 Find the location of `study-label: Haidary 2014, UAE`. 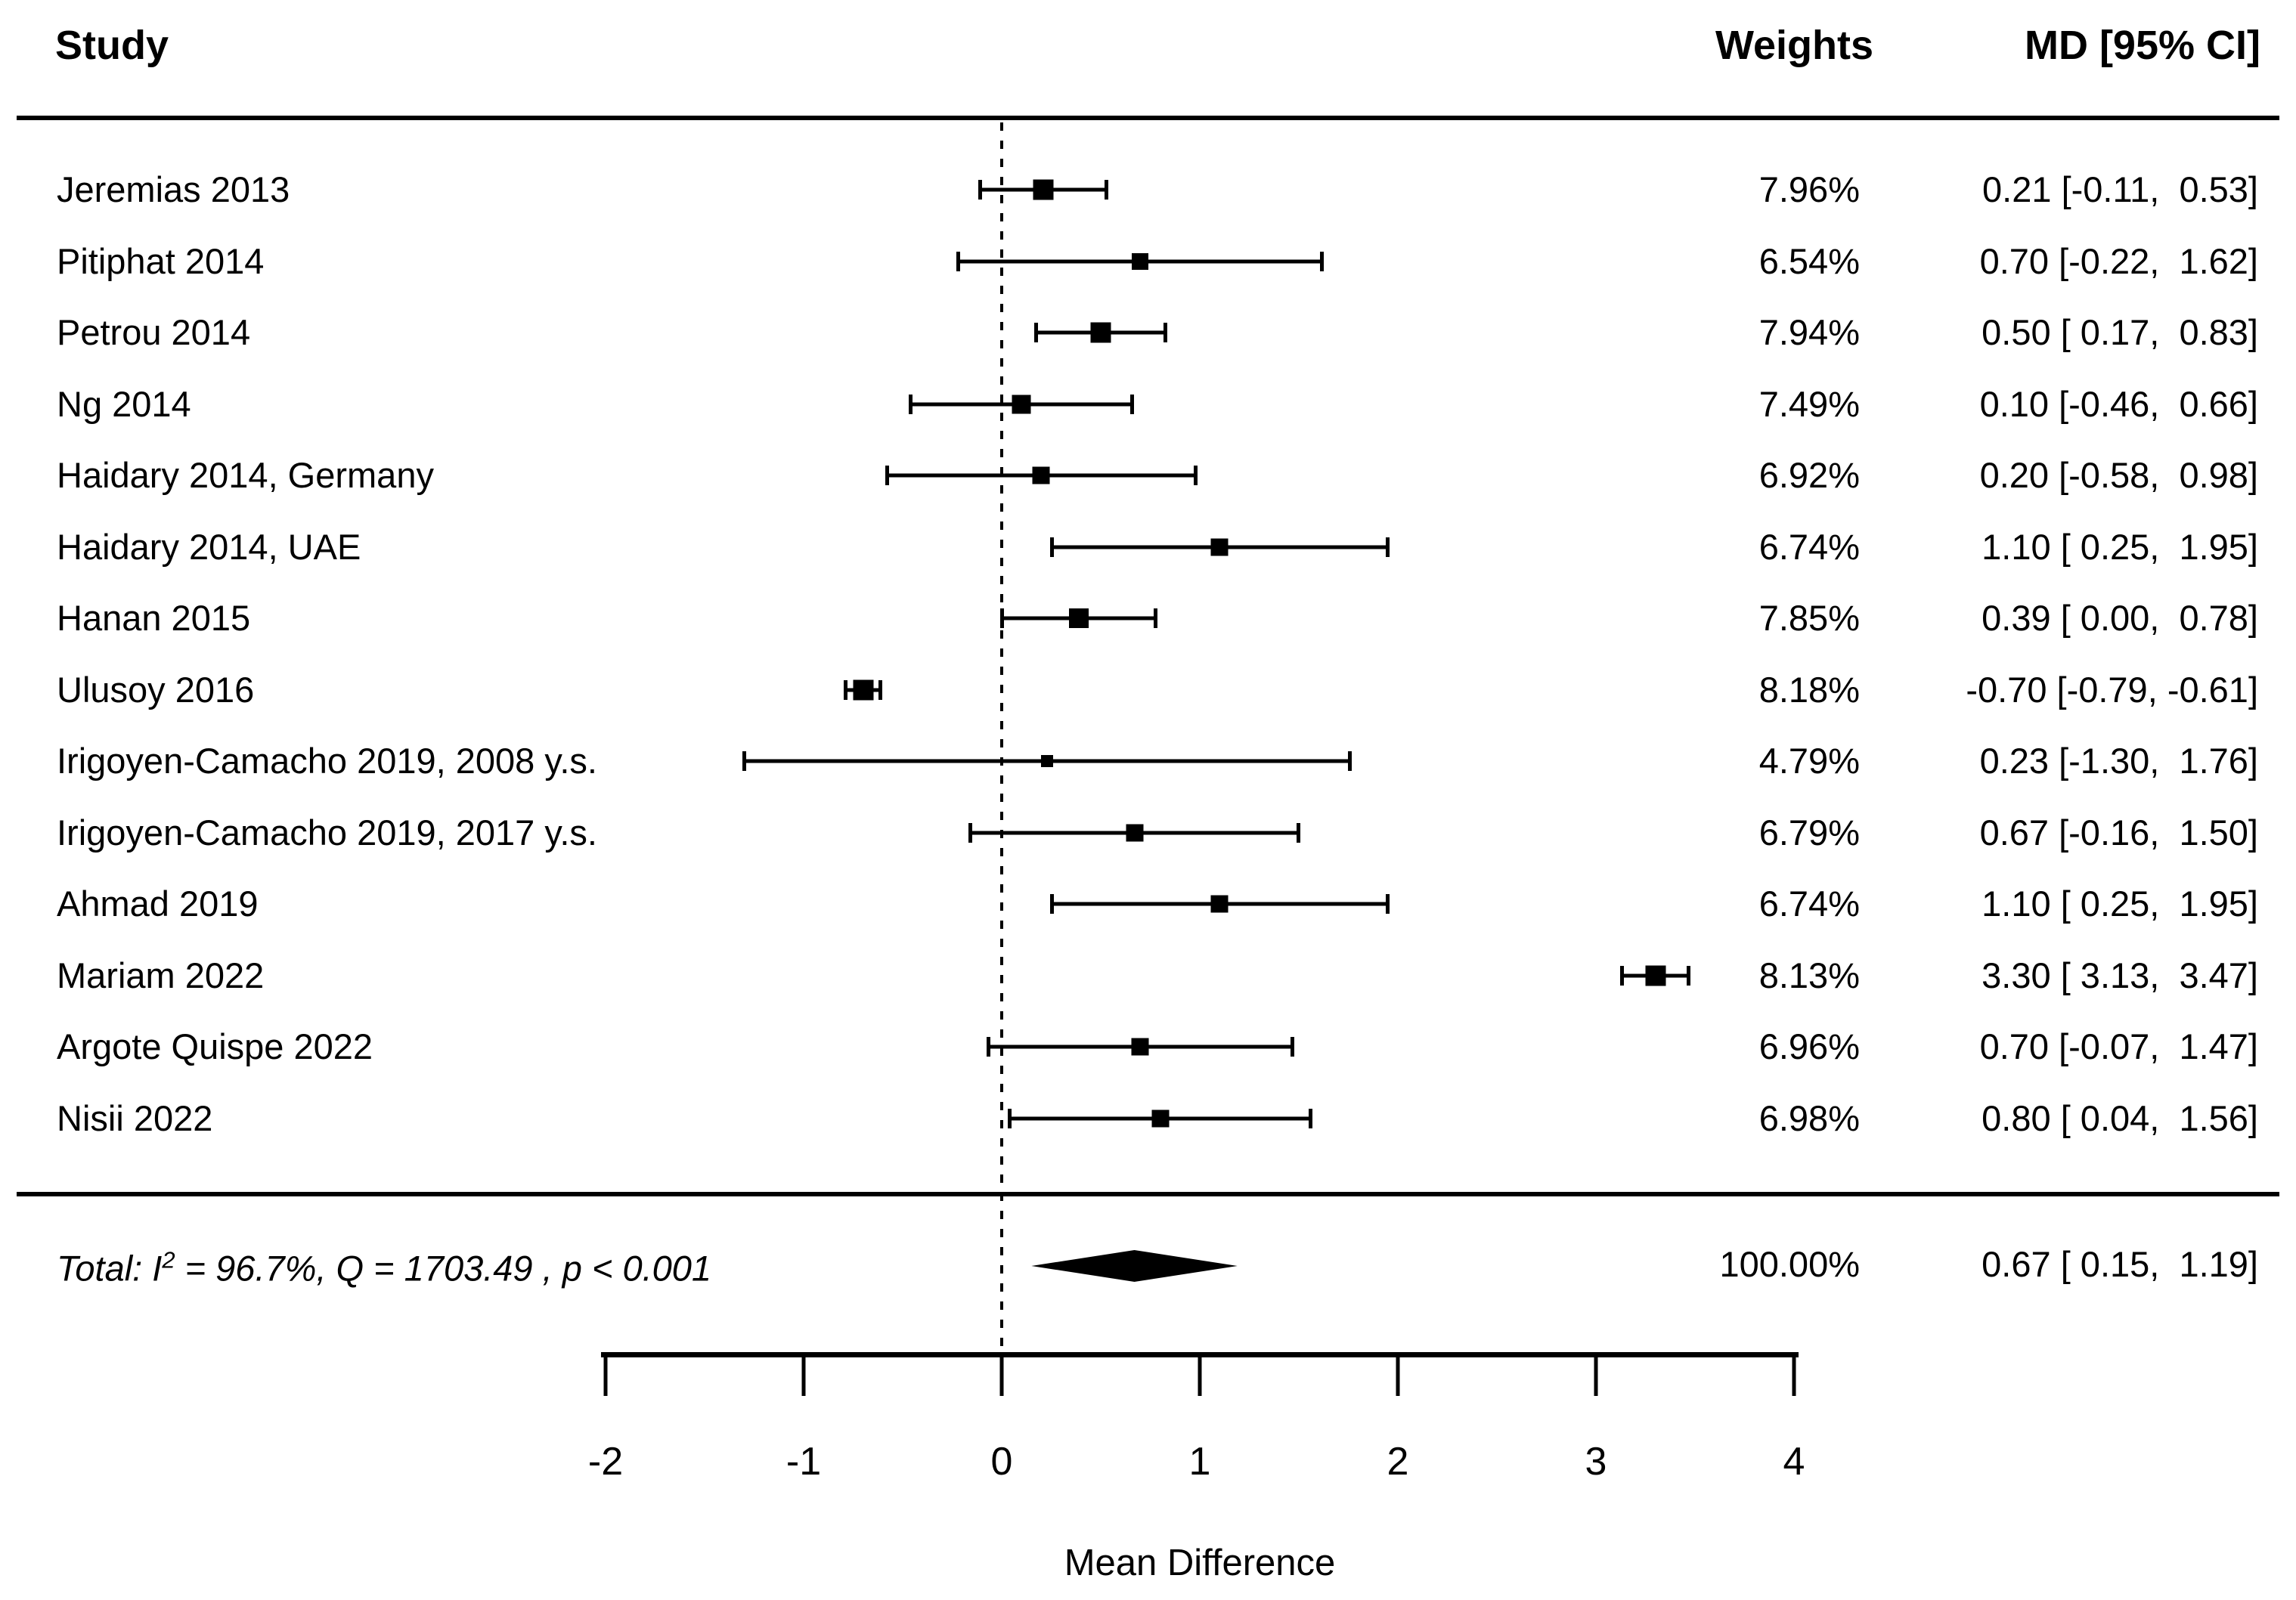

study-label: Haidary 2014, UAE is located at coordinates (209, 546).